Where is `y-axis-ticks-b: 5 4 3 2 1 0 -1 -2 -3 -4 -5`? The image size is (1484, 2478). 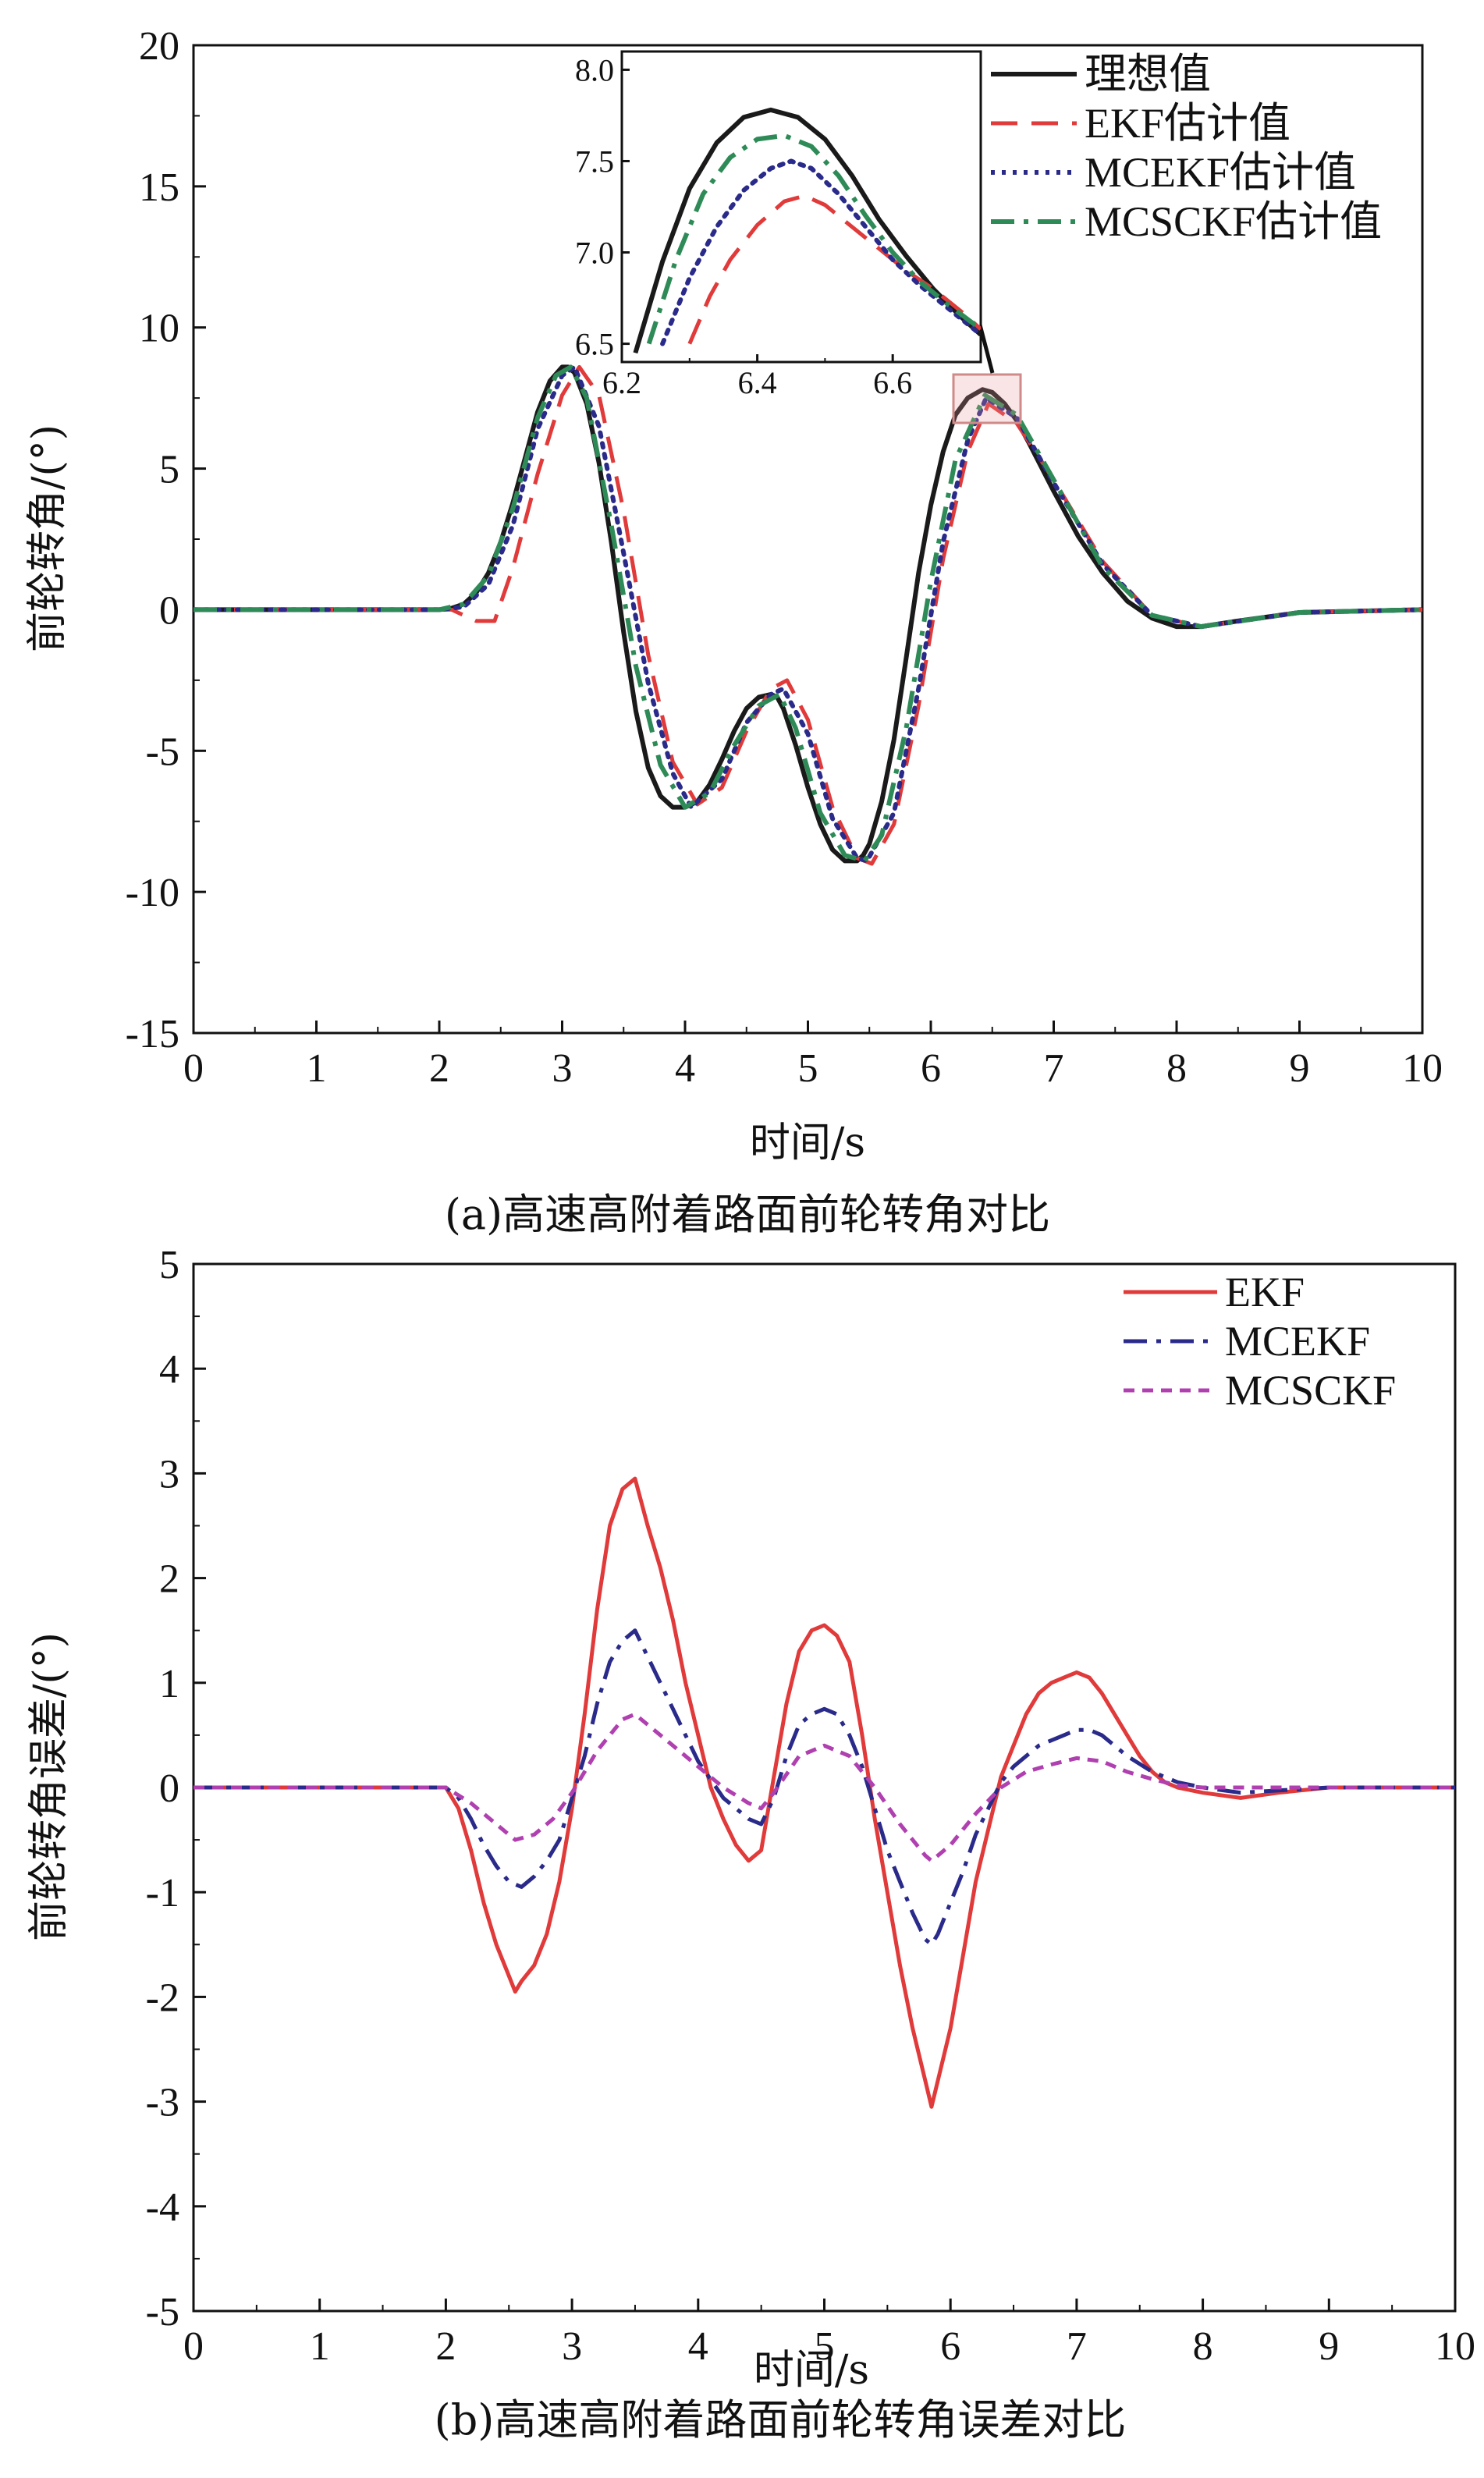
y-axis-ticks-b: 5 4 3 2 1 0 -1 -2 -3 -4 -5 is located at coordinates (176, 1788).